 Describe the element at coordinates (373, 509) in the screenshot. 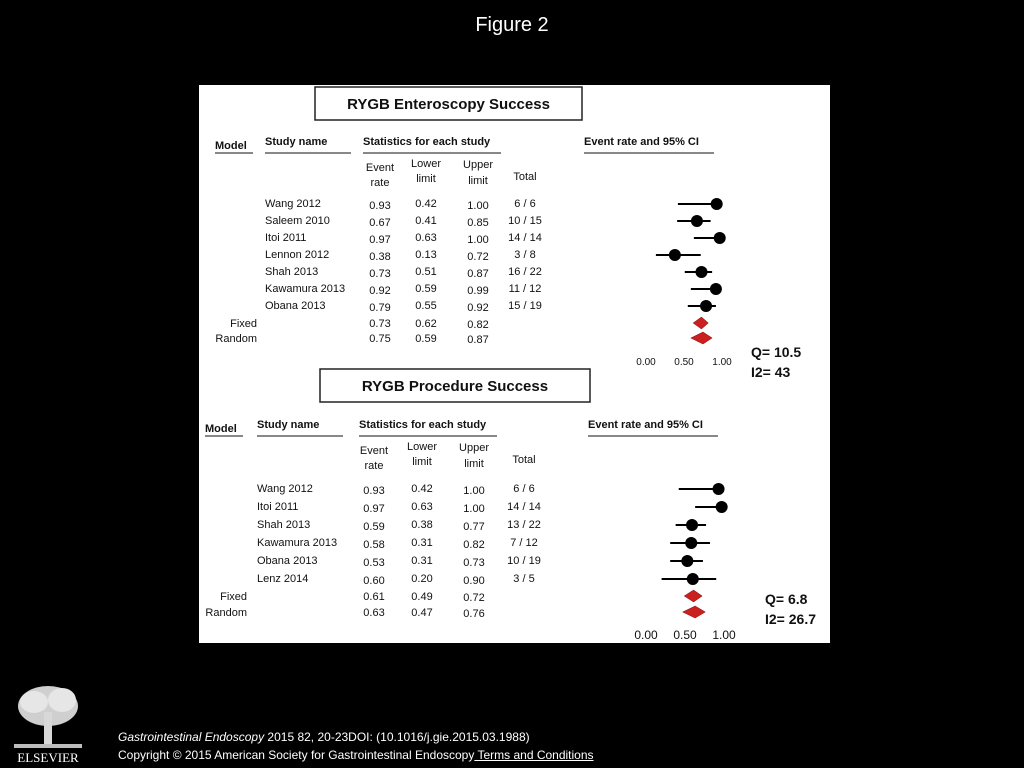

I see `study-event-rate: 0.97` at that location.